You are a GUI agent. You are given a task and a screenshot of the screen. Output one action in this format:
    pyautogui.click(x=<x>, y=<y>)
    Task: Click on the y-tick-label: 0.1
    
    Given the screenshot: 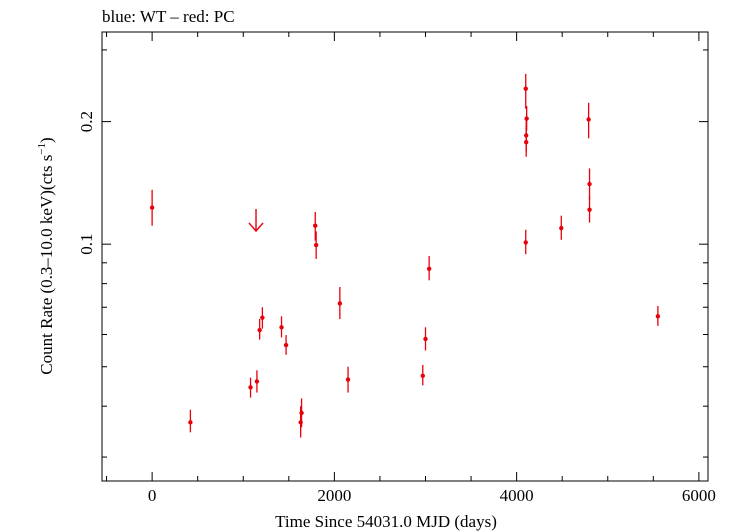 What is the action you would take?
    pyautogui.click(x=86, y=244)
    